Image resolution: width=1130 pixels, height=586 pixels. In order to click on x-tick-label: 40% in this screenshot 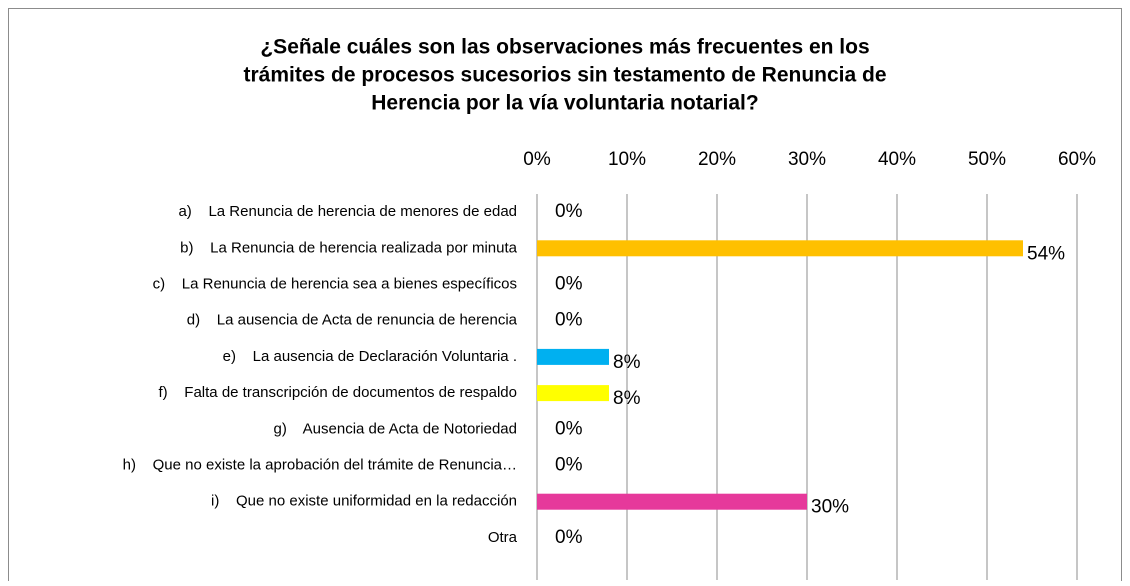, I will do `click(897, 159)`.